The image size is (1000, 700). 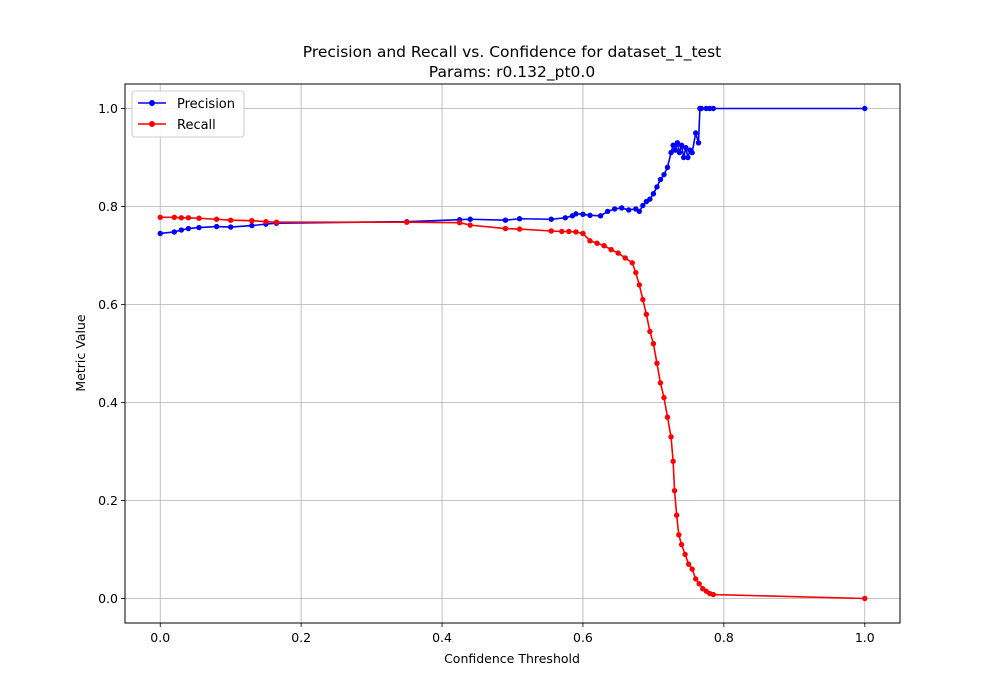 What do you see at coordinates (301, 637) in the screenshot?
I see `x-tick-label: 0.2` at bounding box center [301, 637].